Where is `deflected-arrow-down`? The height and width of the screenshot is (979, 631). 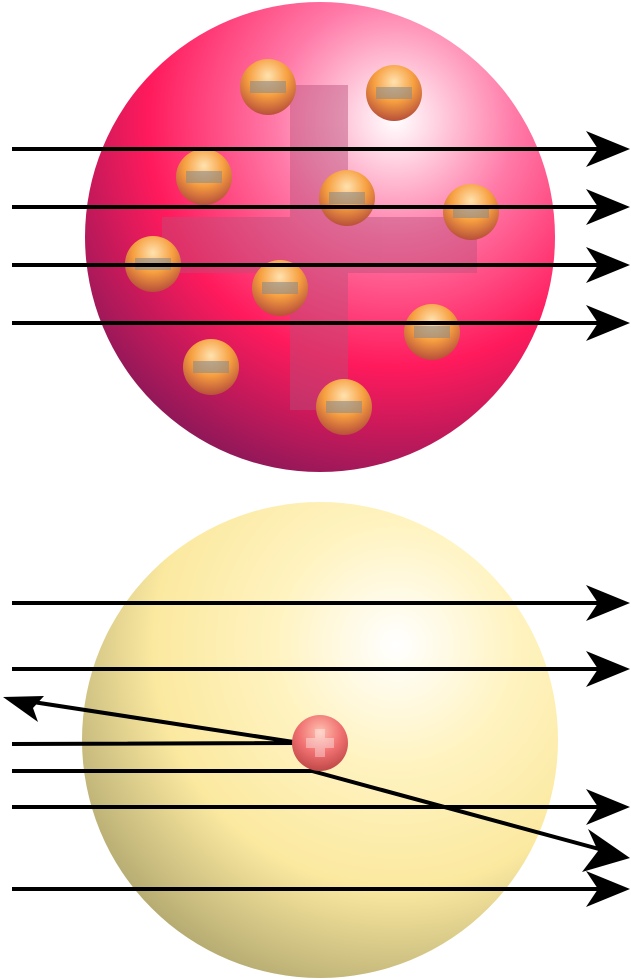 deflected-arrow-down is located at coordinates (321, 820).